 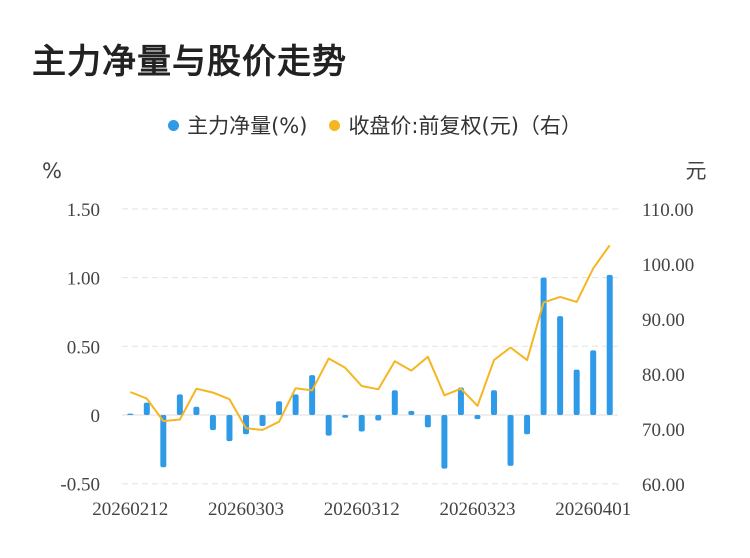 What do you see at coordinates (246, 509) in the screenshot?
I see `x-tick-label: 20260303` at bounding box center [246, 509].